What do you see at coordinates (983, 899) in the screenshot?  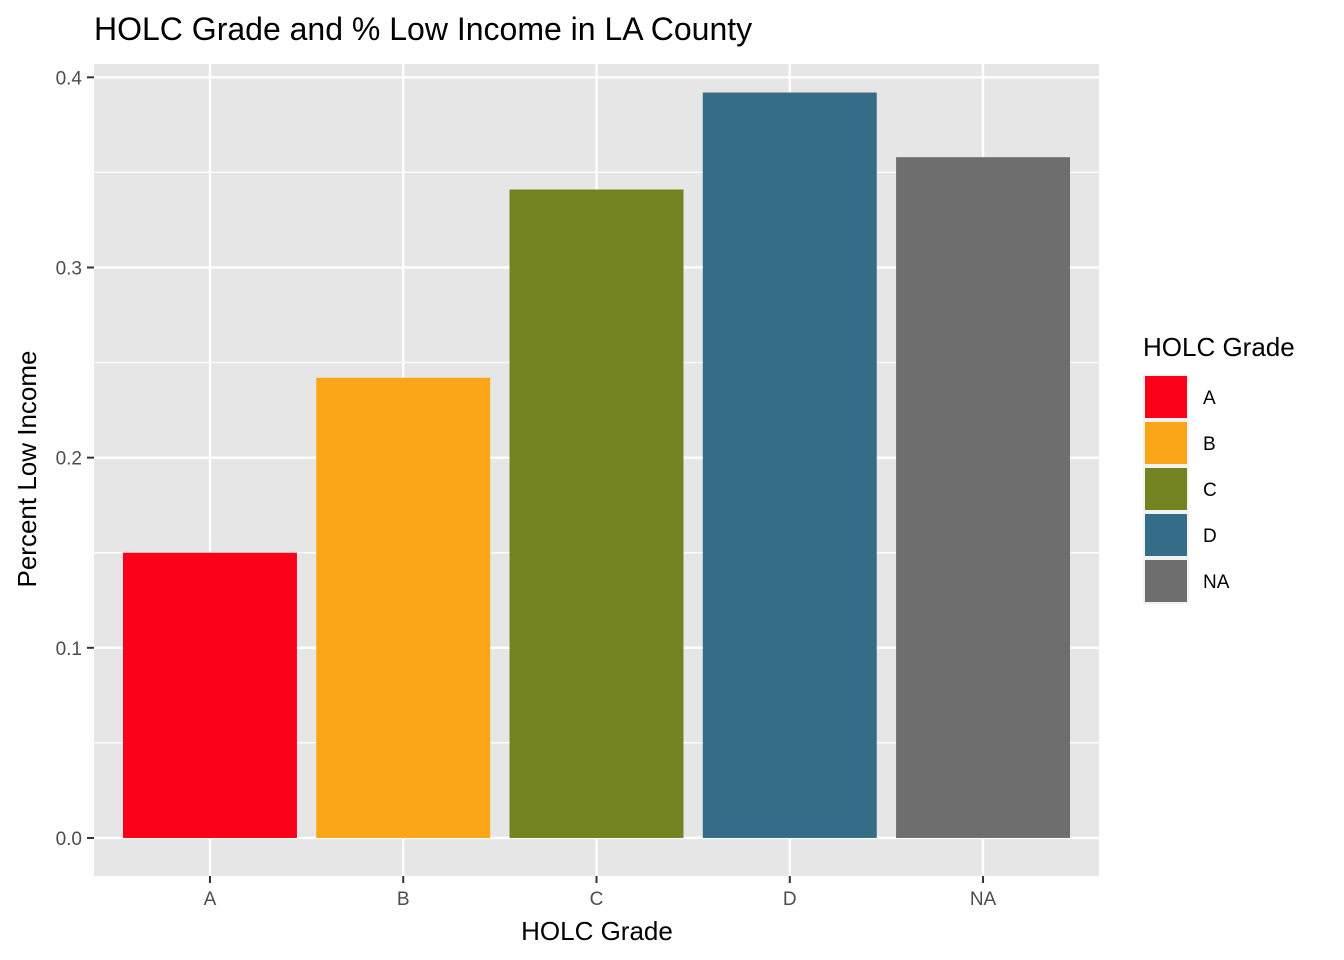 I see `x-tick-label: NA` at bounding box center [983, 899].